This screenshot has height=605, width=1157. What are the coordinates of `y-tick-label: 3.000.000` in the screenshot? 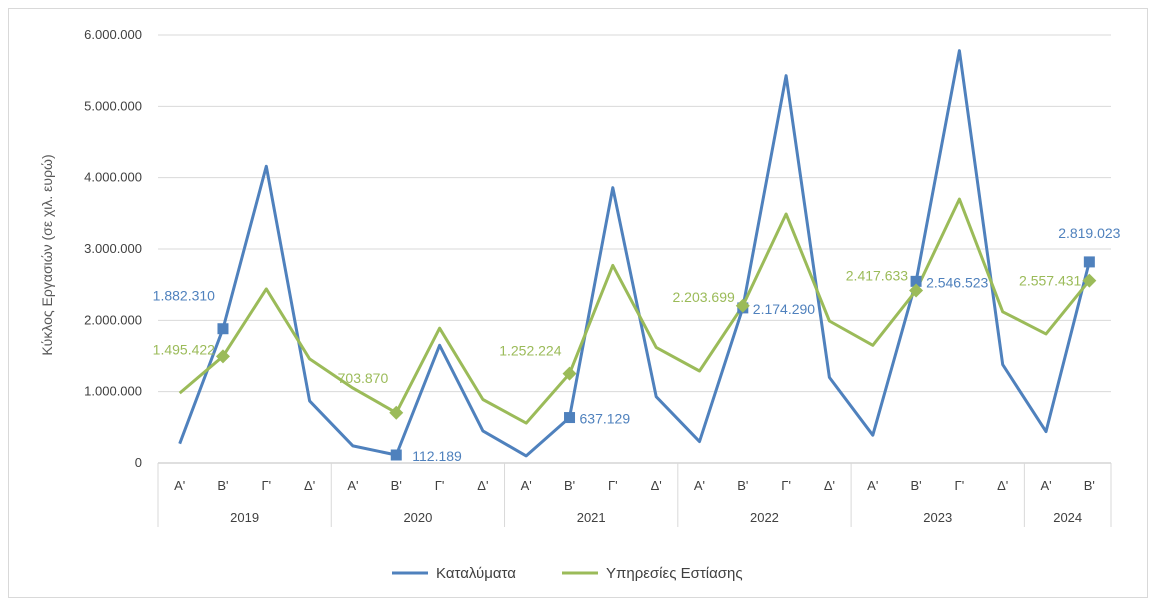 It's located at (113, 248).